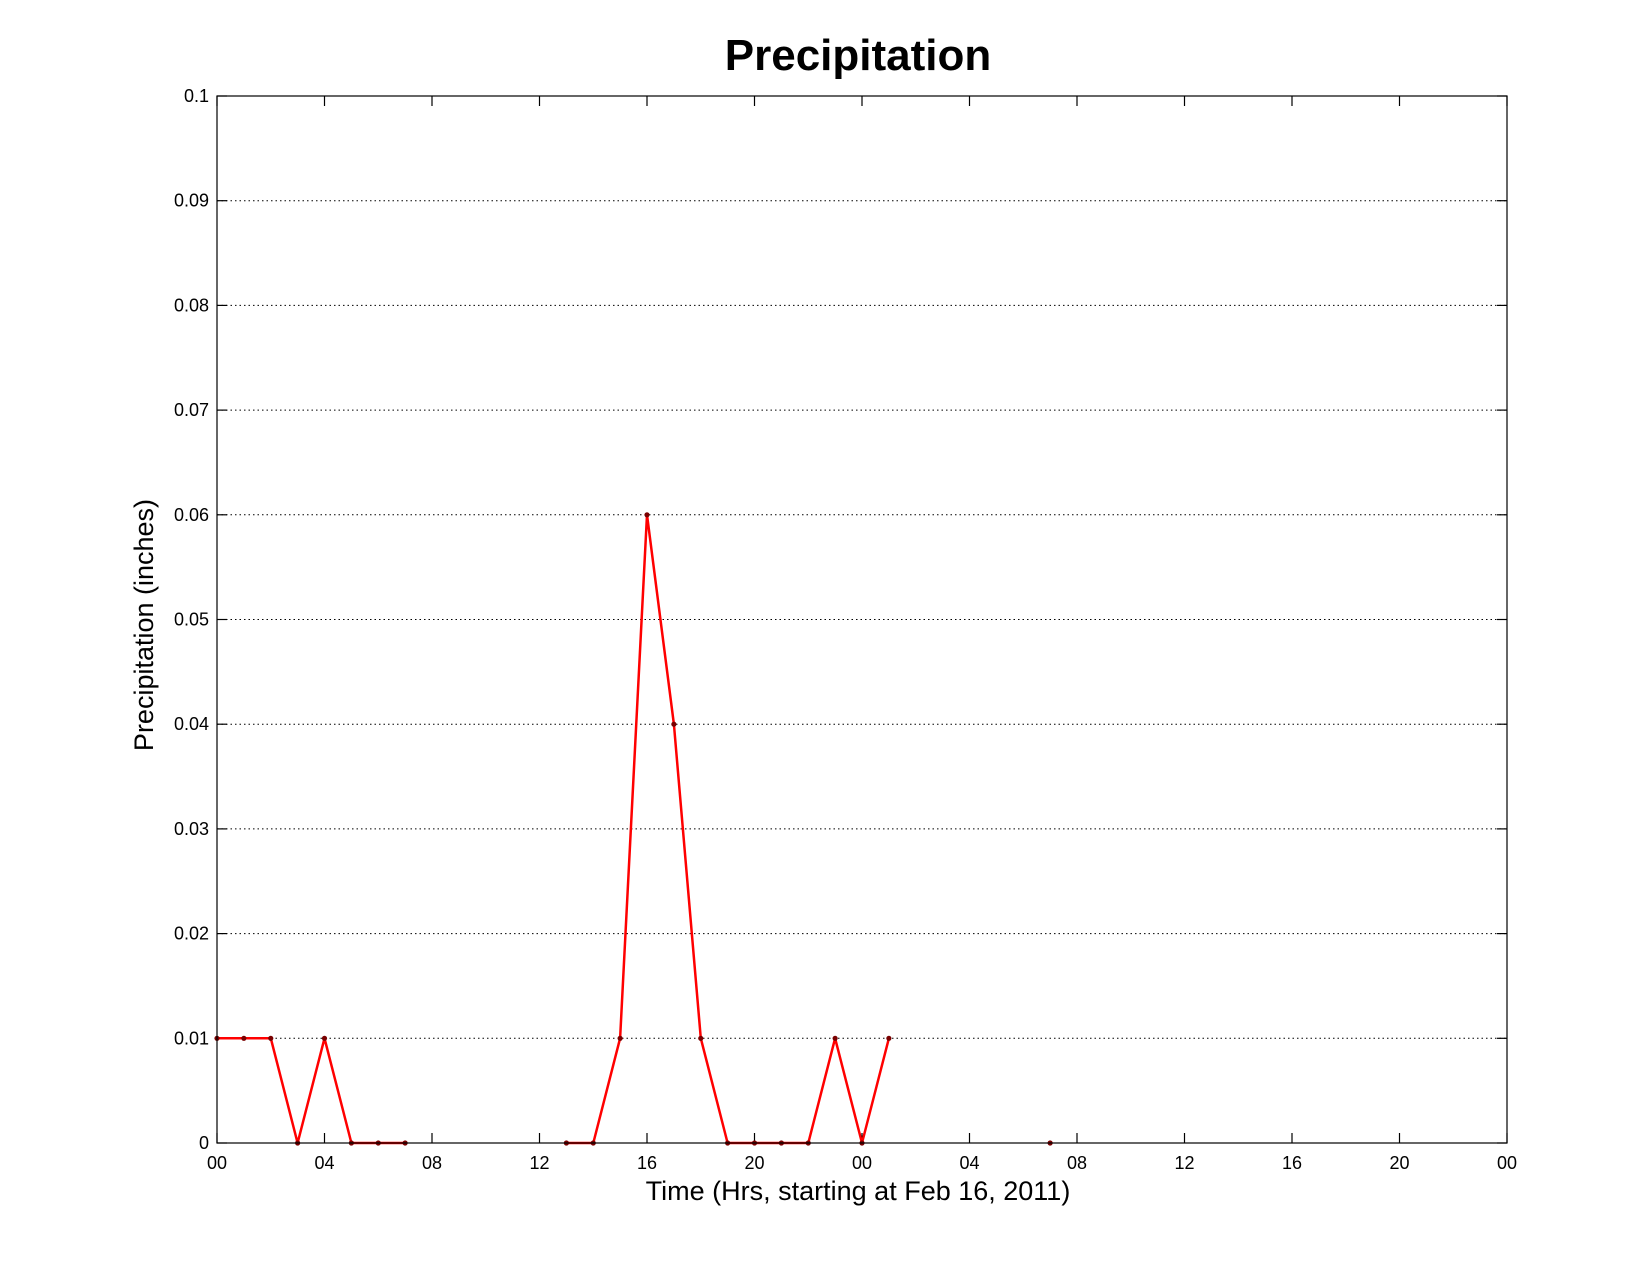 The width and height of the screenshot is (1650, 1275). Describe the element at coordinates (858, 1191) in the screenshot. I see `x-axis-label: Time (Hrs, starting at Feb 16, 2011)` at that location.